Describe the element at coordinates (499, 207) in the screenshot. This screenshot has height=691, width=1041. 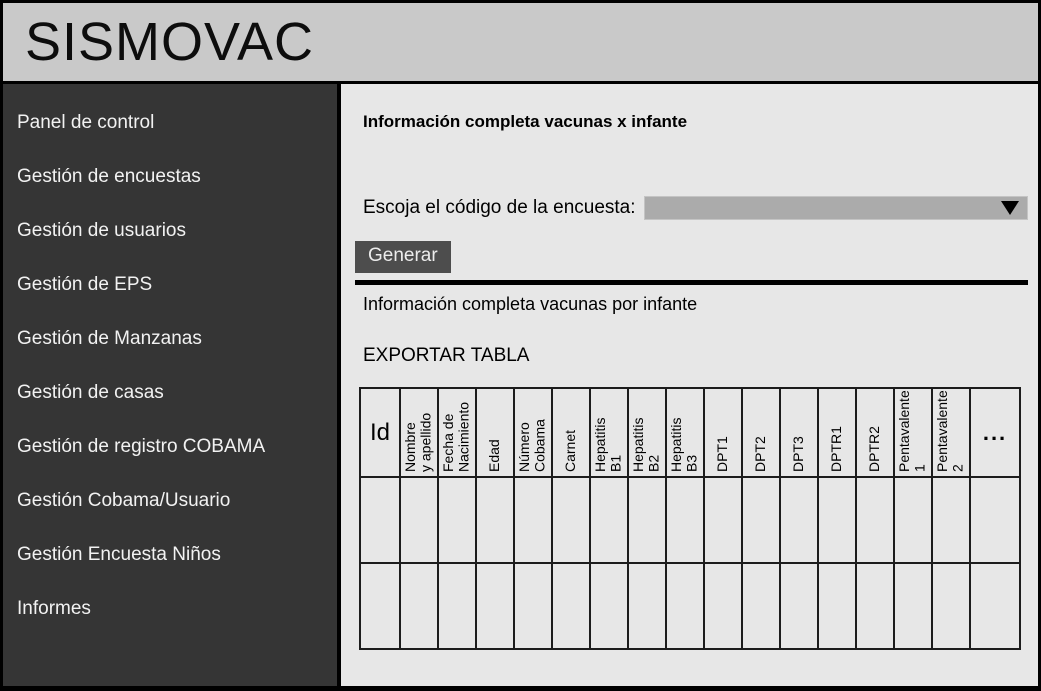
I see `survey-select-label: Escoja el código de la encuesta:` at that location.